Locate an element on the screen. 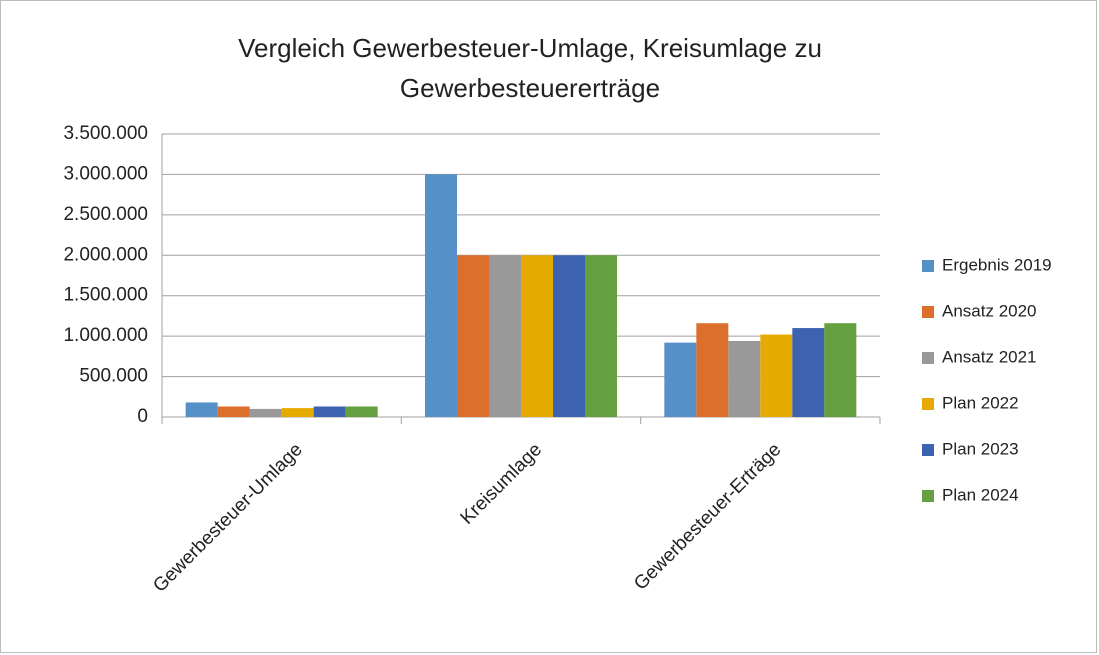 This screenshot has height=655, width=1099. legend-label: Plan 2024 is located at coordinates (980, 494).